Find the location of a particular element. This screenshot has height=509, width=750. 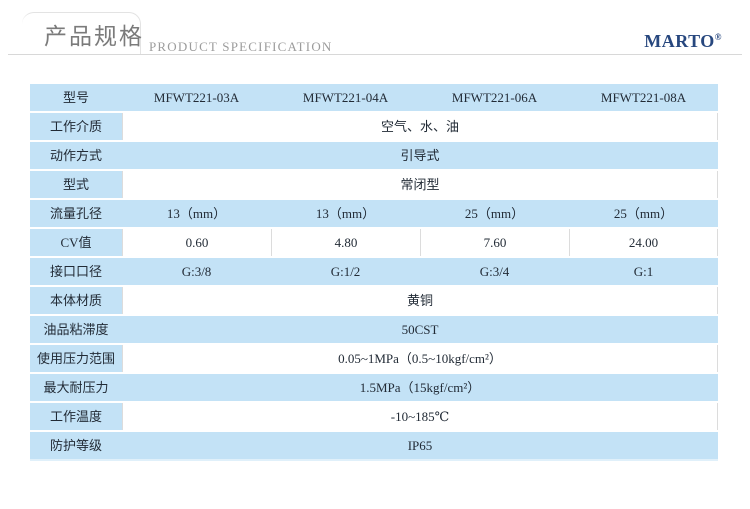

row-value: MFWT221-06A is located at coordinates (494, 97).